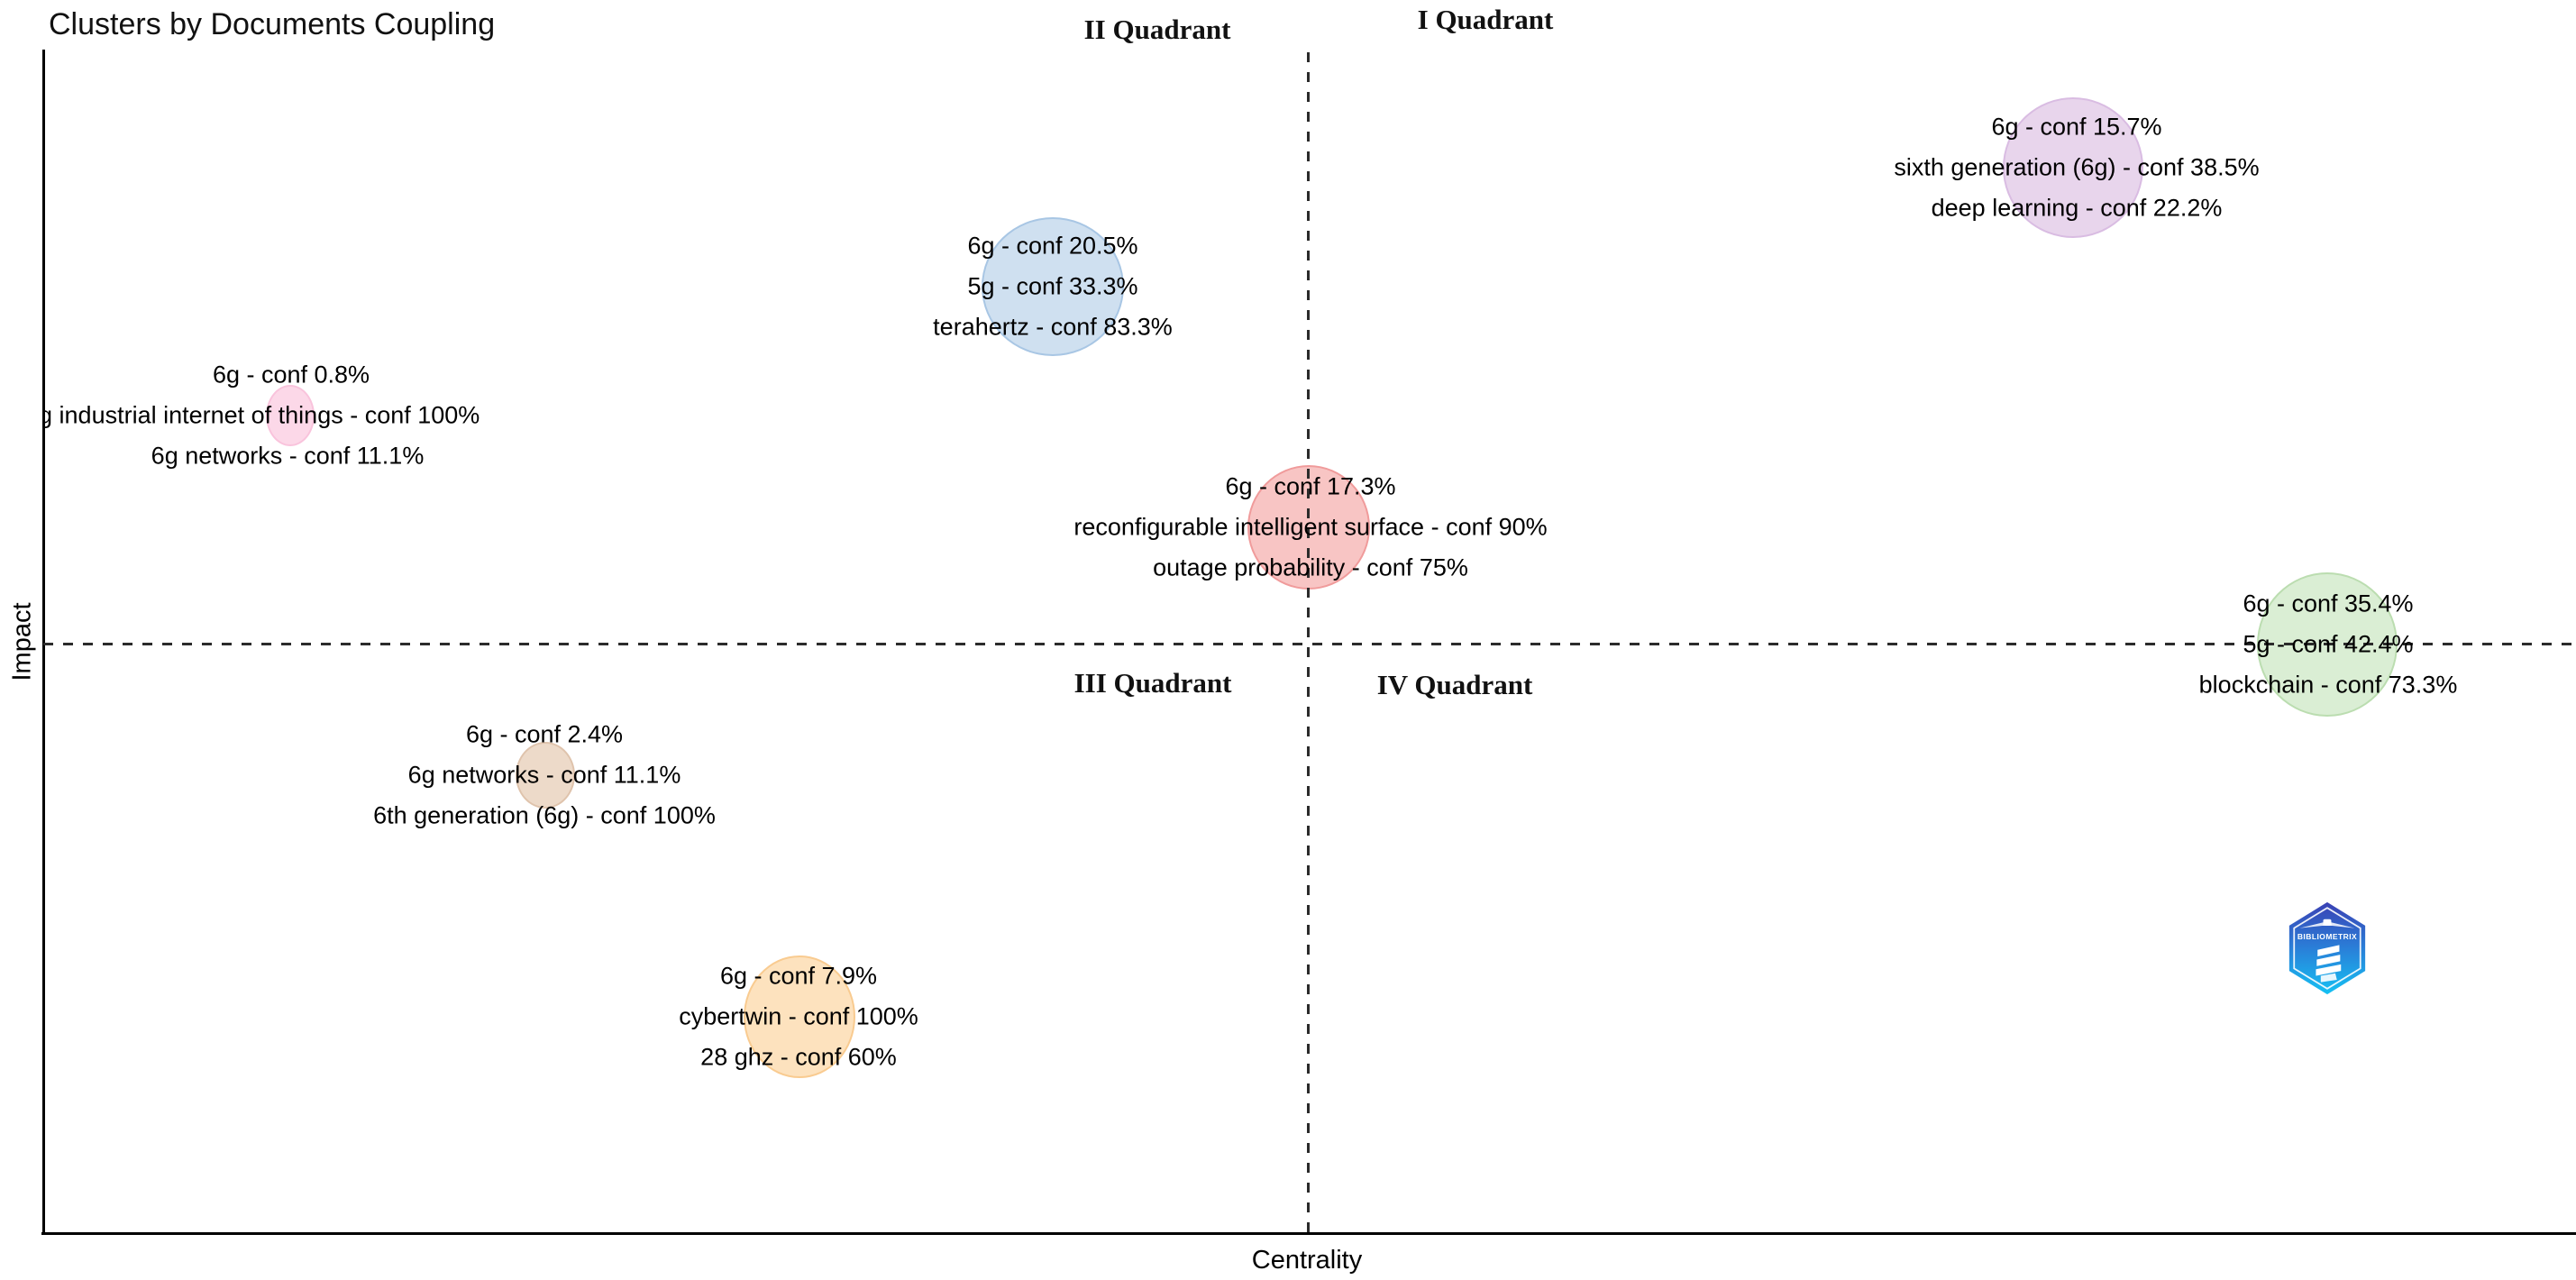 This screenshot has height=1280, width=2576. What do you see at coordinates (1309, 644) in the screenshot?
I see `horizontal-divider-dashed-line` at bounding box center [1309, 644].